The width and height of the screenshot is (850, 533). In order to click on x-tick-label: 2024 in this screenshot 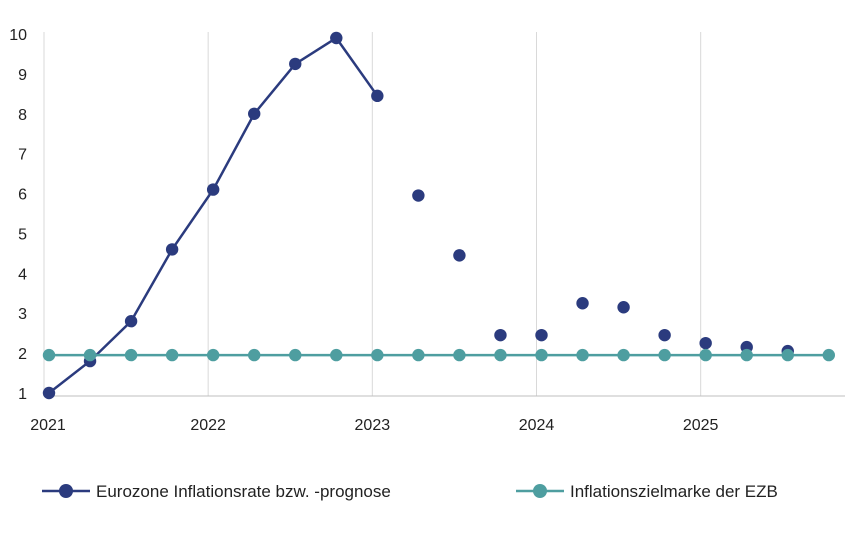, I will do `click(537, 425)`.